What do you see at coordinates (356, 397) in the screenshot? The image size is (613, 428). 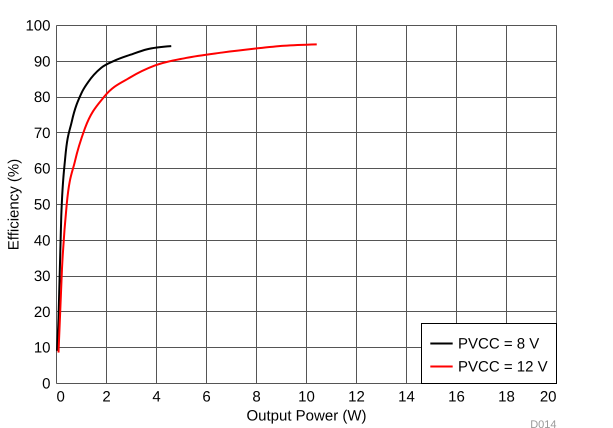 I see `x-tick-label: 12` at bounding box center [356, 397].